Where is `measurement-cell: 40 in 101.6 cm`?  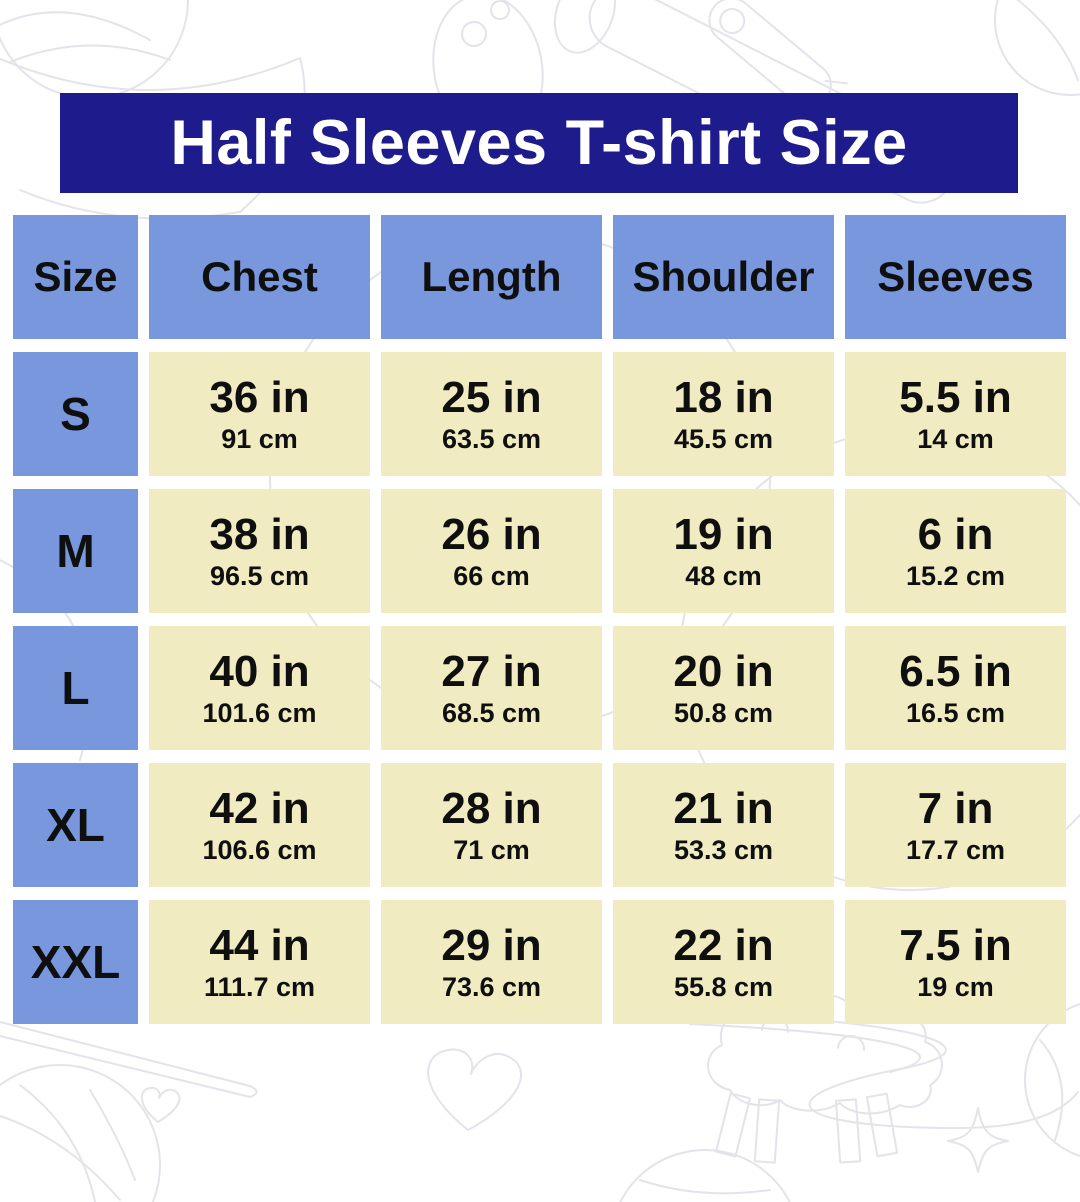 measurement-cell: 40 in 101.6 cm is located at coordinates (259, 688).